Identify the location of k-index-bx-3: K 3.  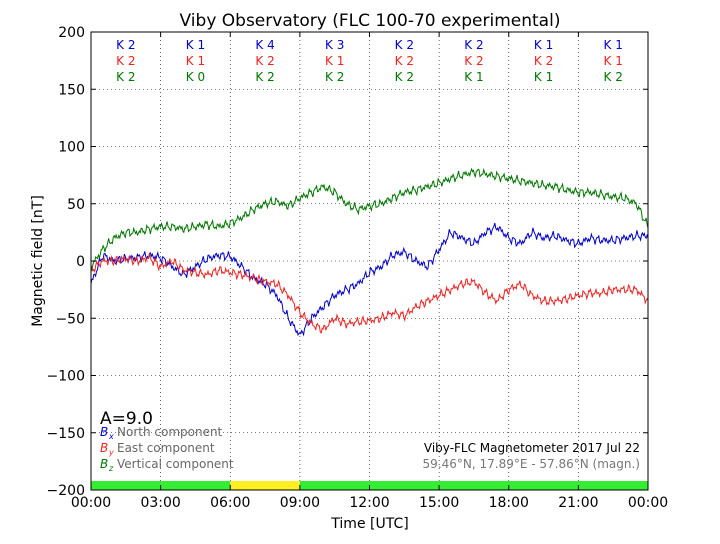
(334, 45).